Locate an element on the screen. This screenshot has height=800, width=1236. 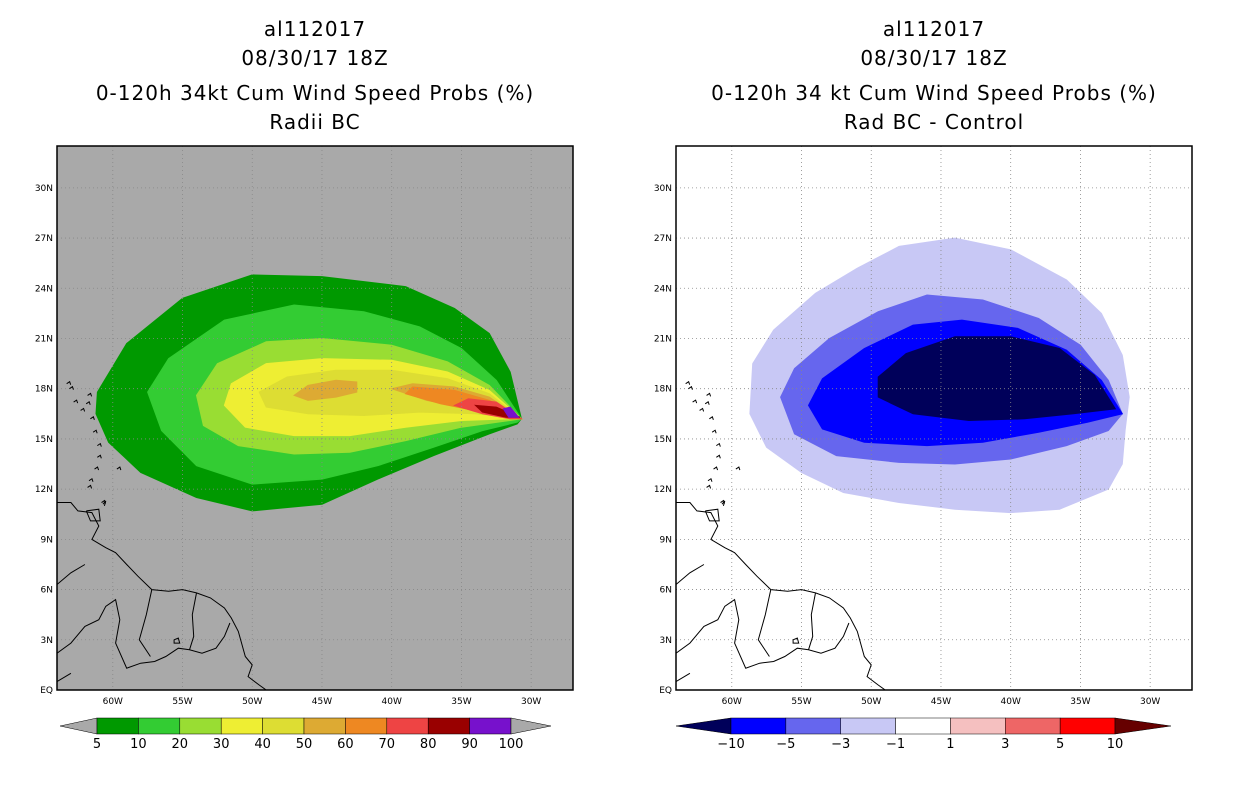
right-colorbar: −10 −5 −3 −1 1 3 5 10 is located at coordinates (923, 734).